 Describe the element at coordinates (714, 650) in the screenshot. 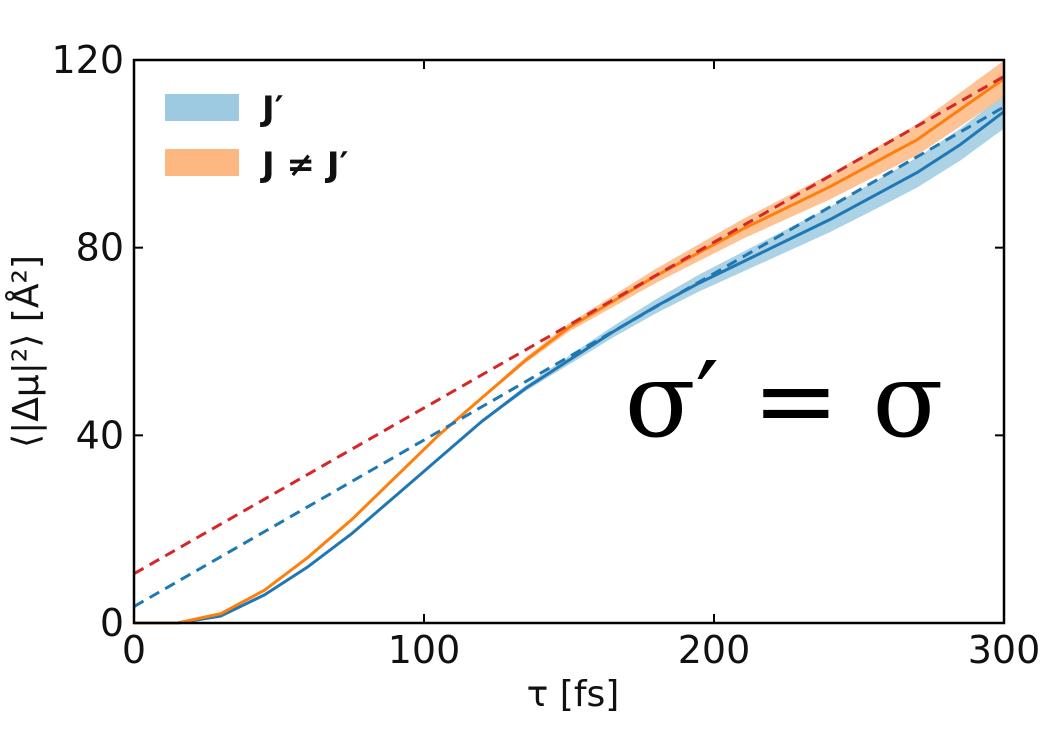

I see `x-tick-label: 200` at that location.